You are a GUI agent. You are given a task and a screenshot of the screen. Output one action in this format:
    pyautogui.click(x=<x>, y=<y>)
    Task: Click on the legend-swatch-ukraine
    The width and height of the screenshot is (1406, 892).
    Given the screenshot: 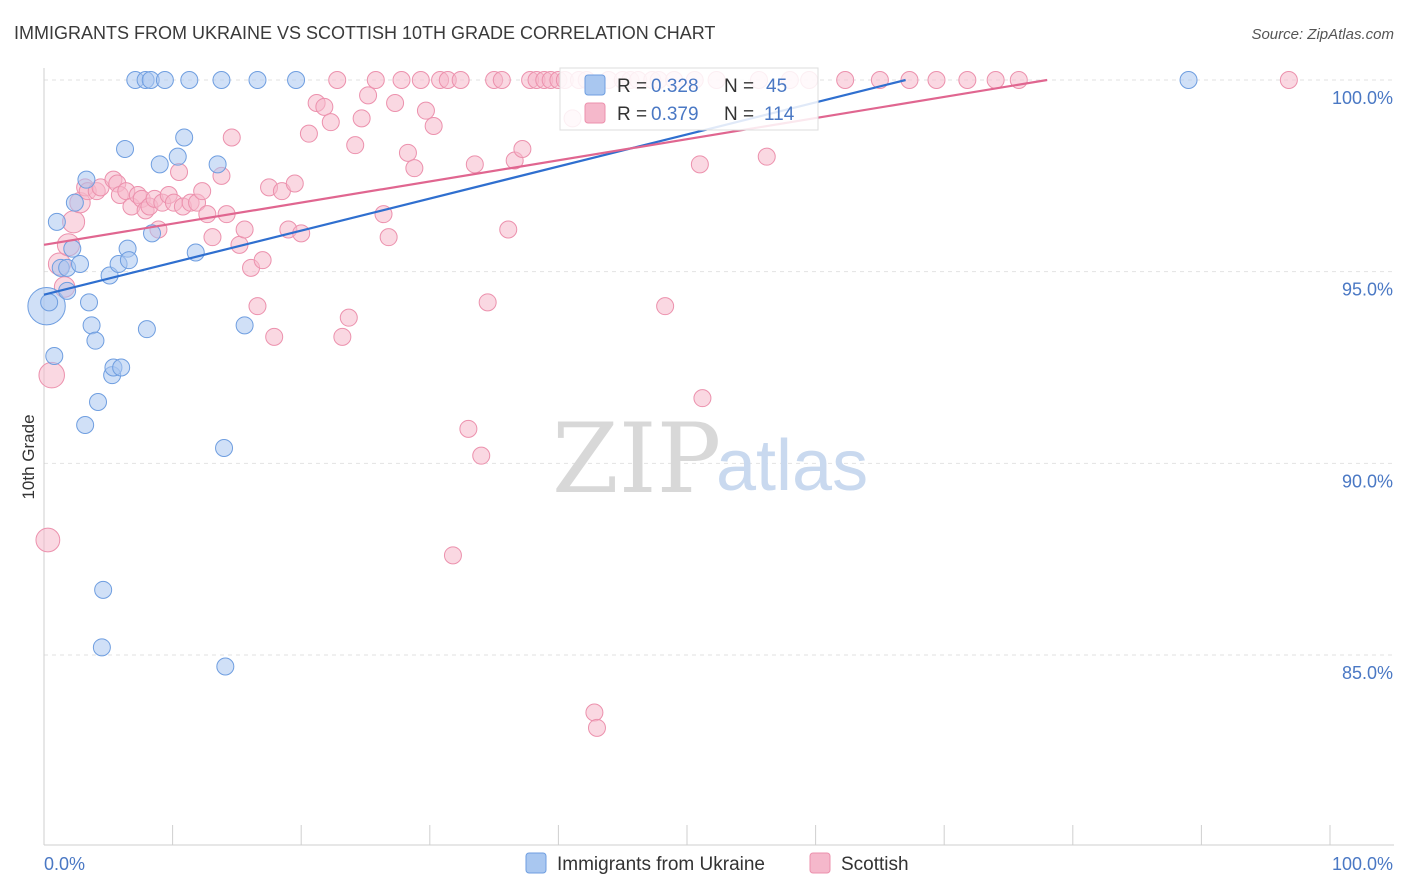 What is the action you would take?
    pyautogui.click(x=536, y=863)
    